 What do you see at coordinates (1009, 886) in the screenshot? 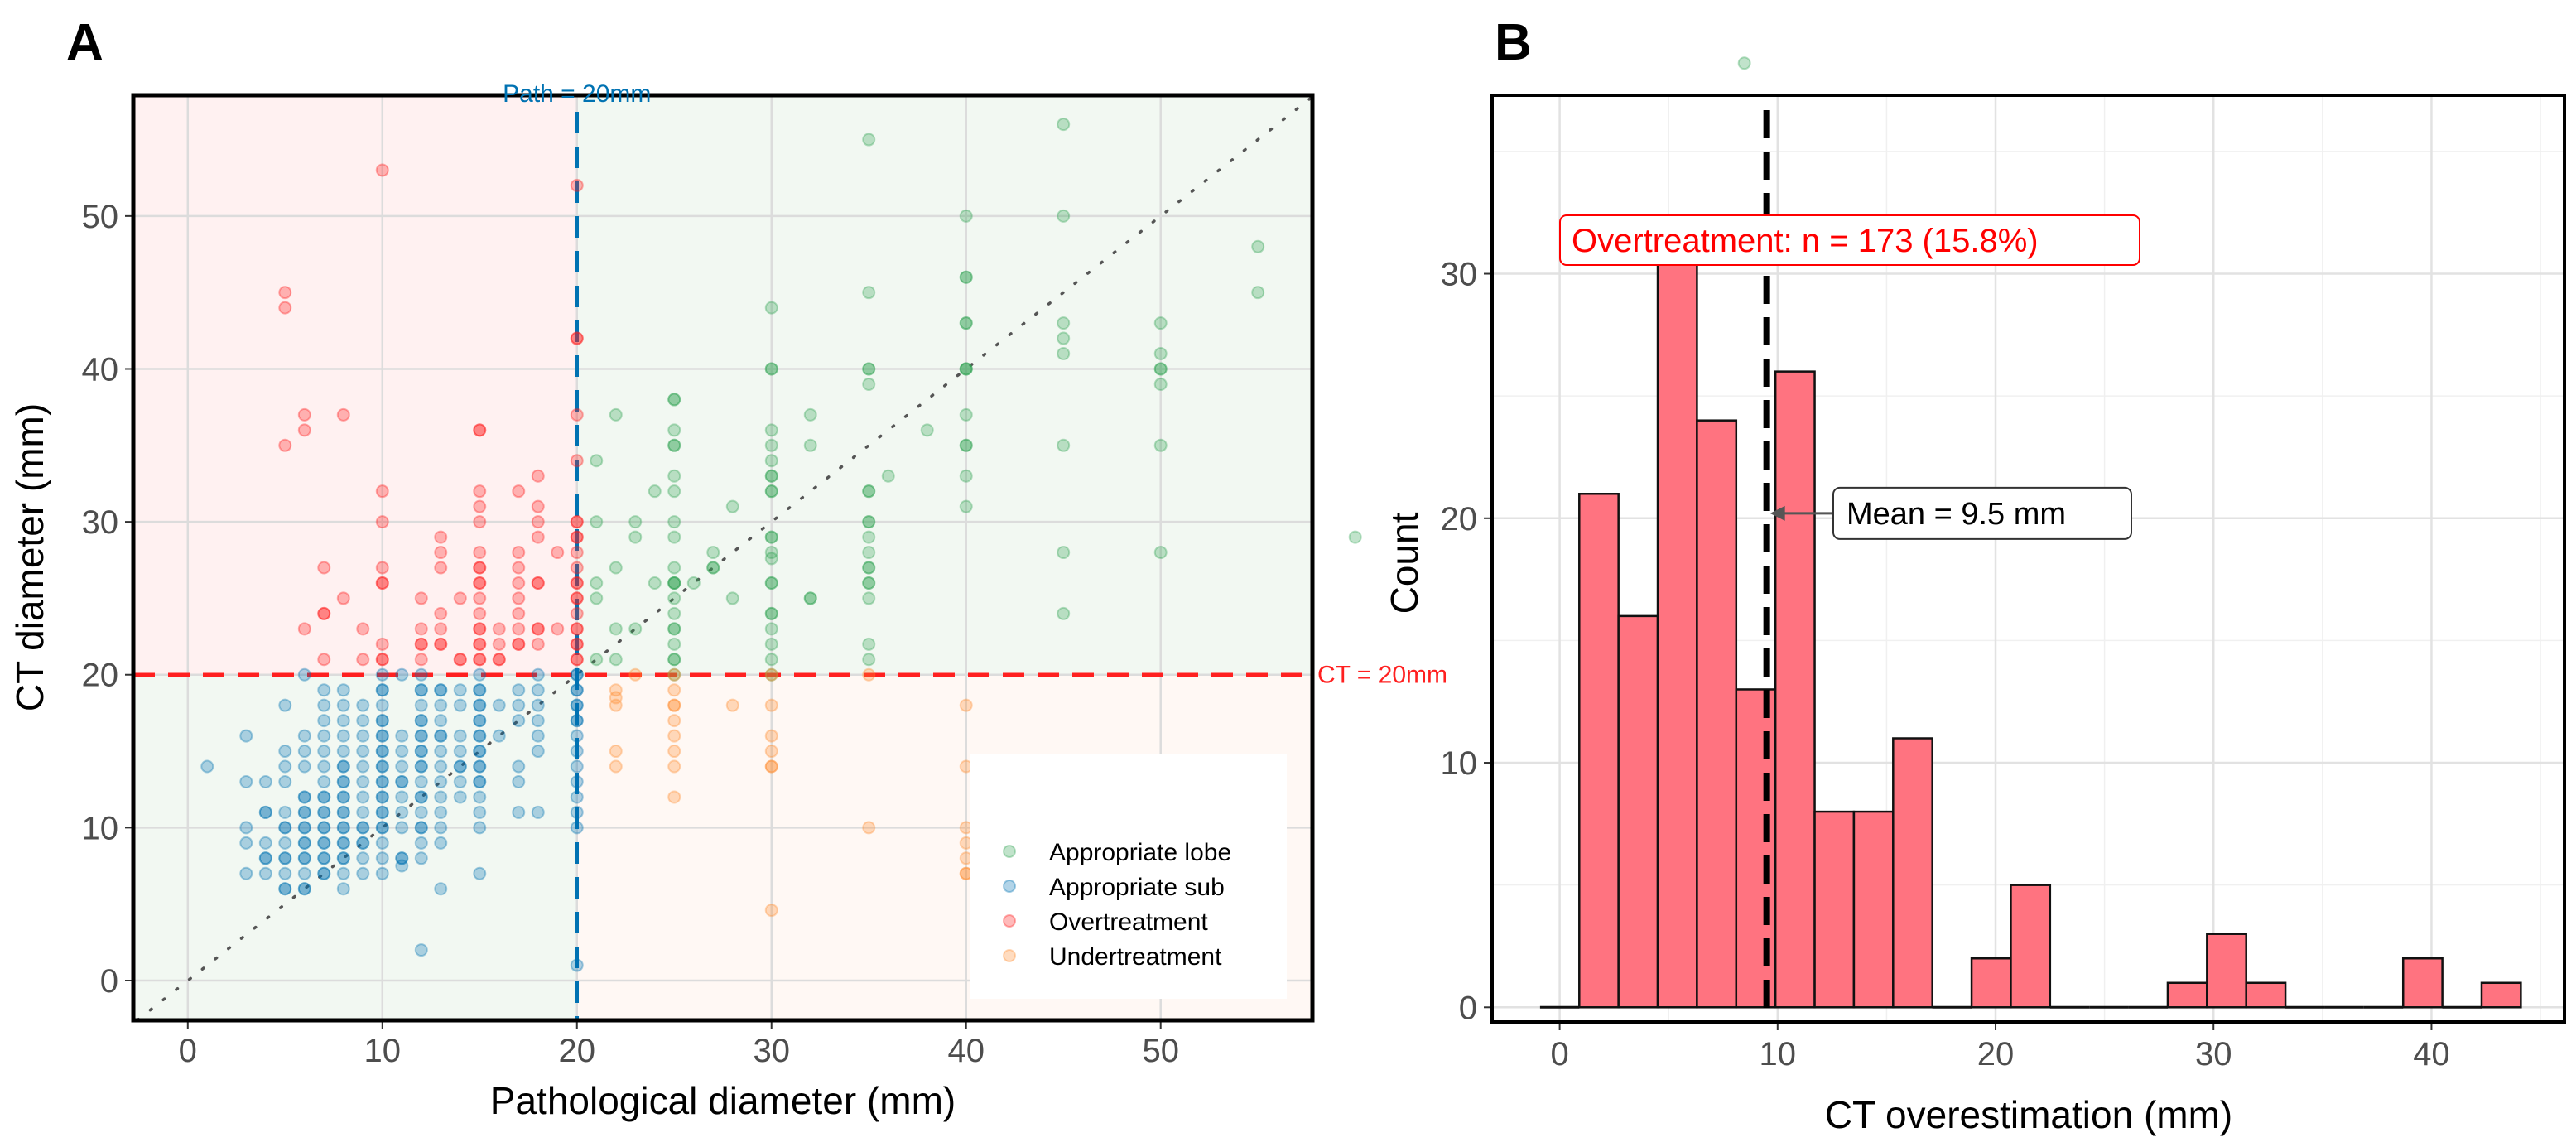
I see `legend-key-appropriate-sub` at bounding box center [1009, 886].